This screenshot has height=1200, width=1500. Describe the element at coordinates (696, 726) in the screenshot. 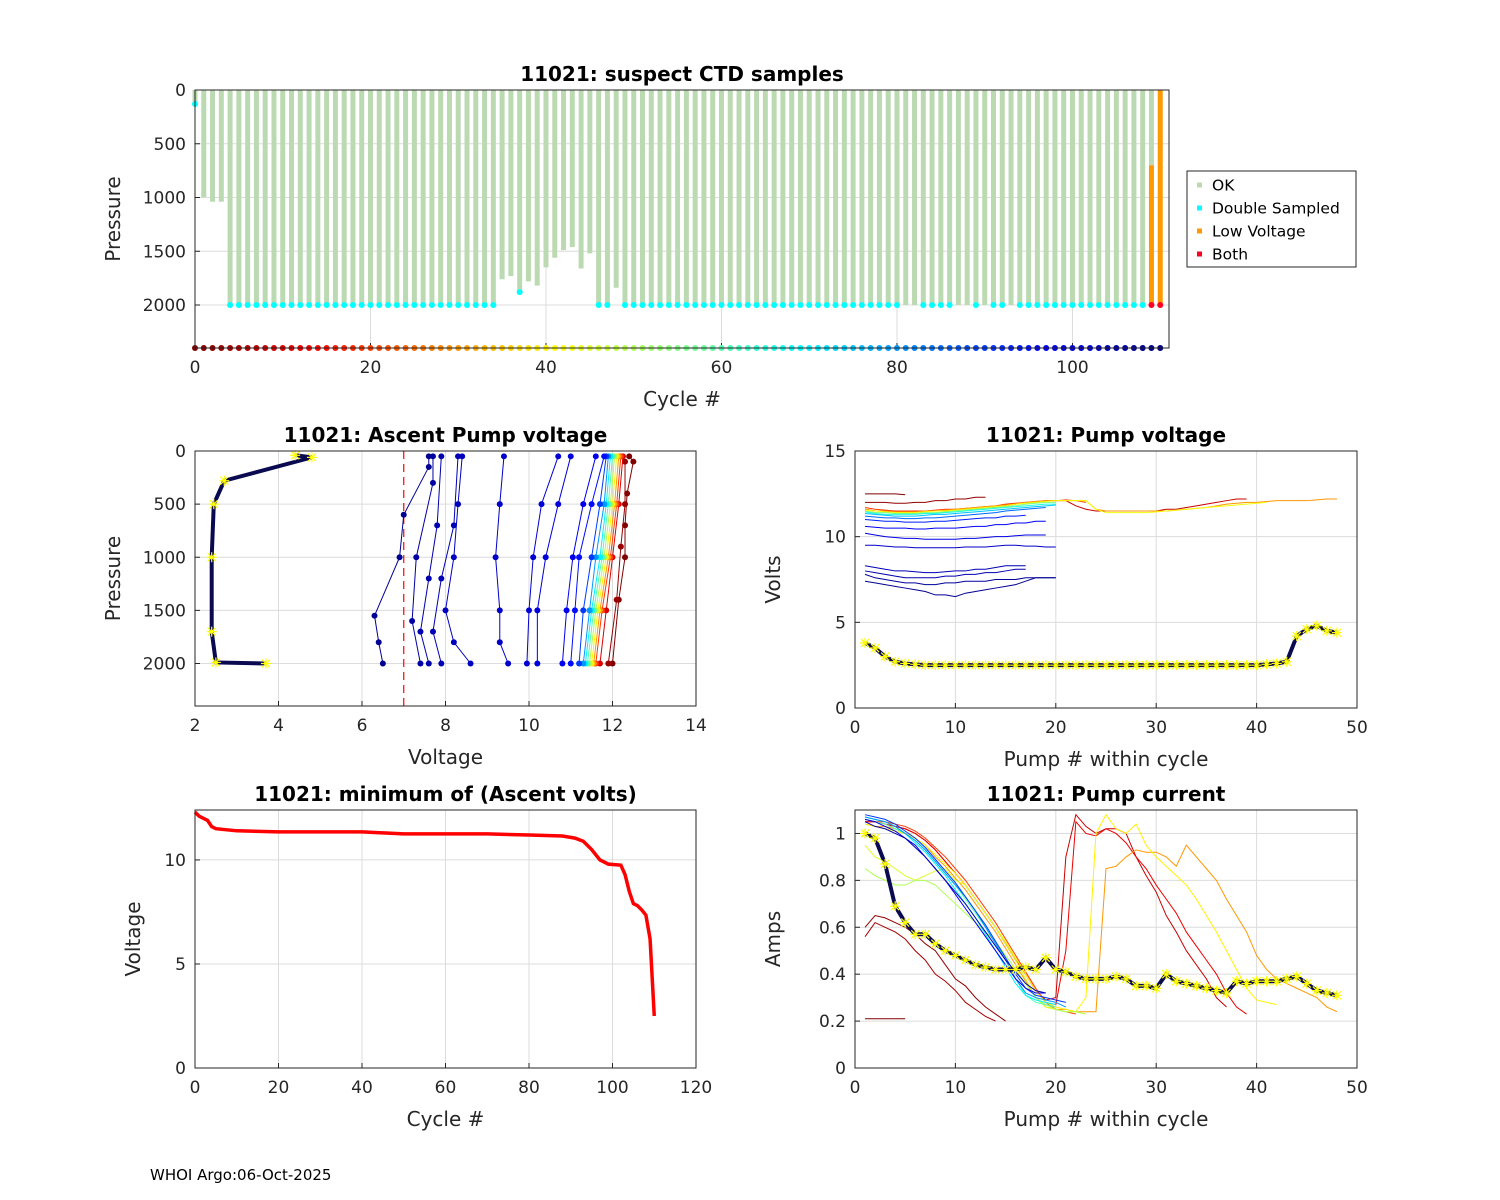

I see `x-tick-label: 14` at that location.